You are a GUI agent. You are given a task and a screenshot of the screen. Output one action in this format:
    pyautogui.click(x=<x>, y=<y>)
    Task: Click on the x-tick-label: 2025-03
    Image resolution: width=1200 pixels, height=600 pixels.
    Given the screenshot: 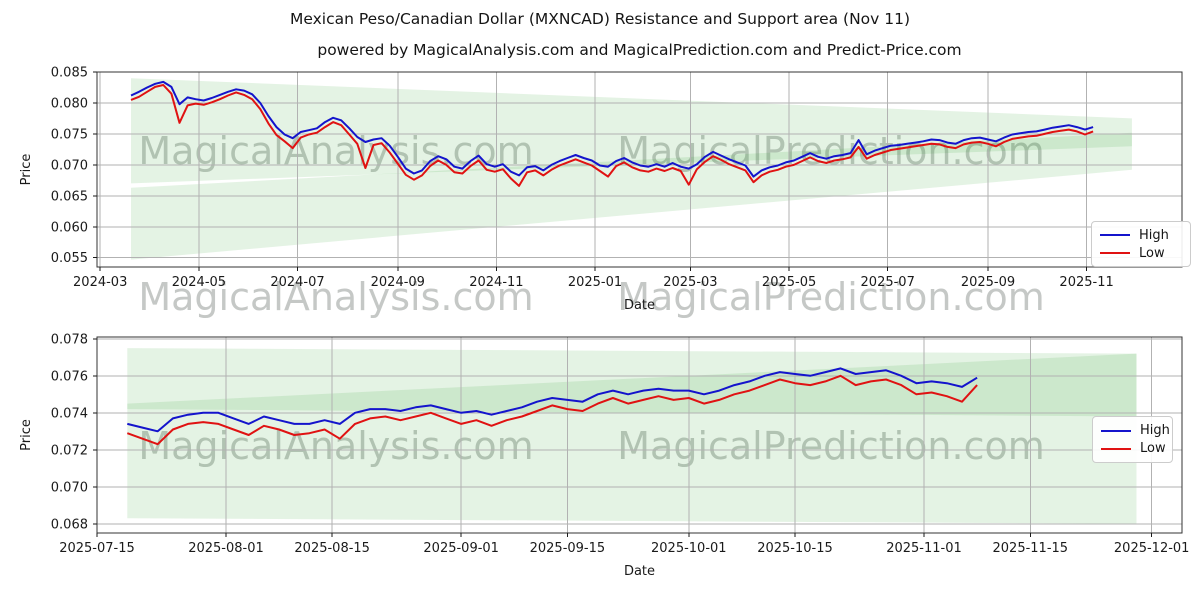 What is the action you would take?
    pyautogui.click(x=690, y=282)
    